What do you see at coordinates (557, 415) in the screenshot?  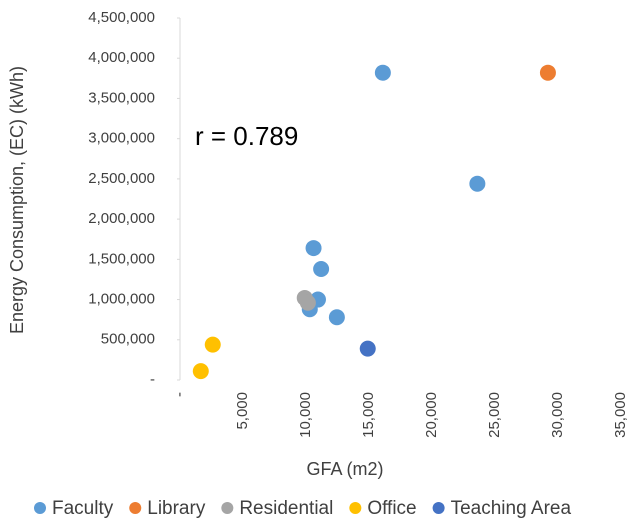 I see `x-tick-label: 30,000` at bounding box center [557, 415].